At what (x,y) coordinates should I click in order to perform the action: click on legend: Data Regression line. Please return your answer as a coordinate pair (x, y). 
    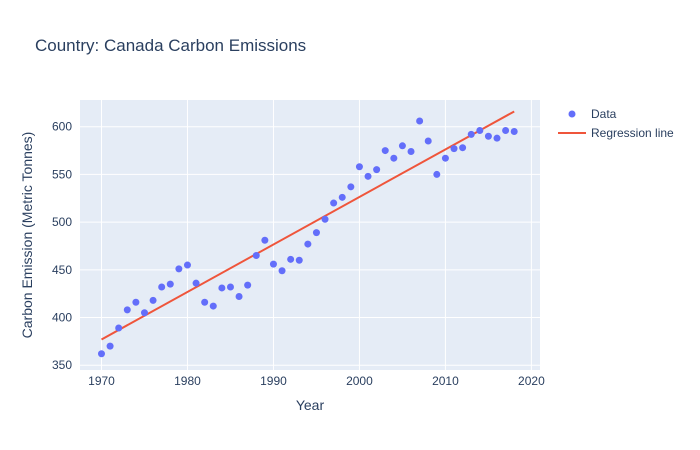
    Looking at the image, I should click on (616, 123).